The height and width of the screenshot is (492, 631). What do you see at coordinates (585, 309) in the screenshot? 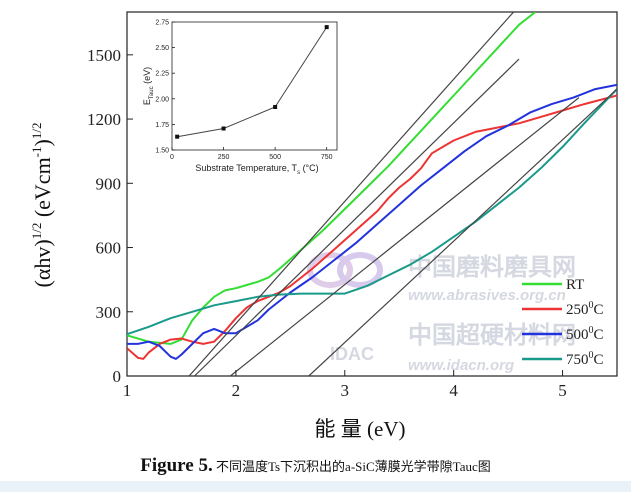
I see `legend-label: 2500C` at bounding box center [585, 309].